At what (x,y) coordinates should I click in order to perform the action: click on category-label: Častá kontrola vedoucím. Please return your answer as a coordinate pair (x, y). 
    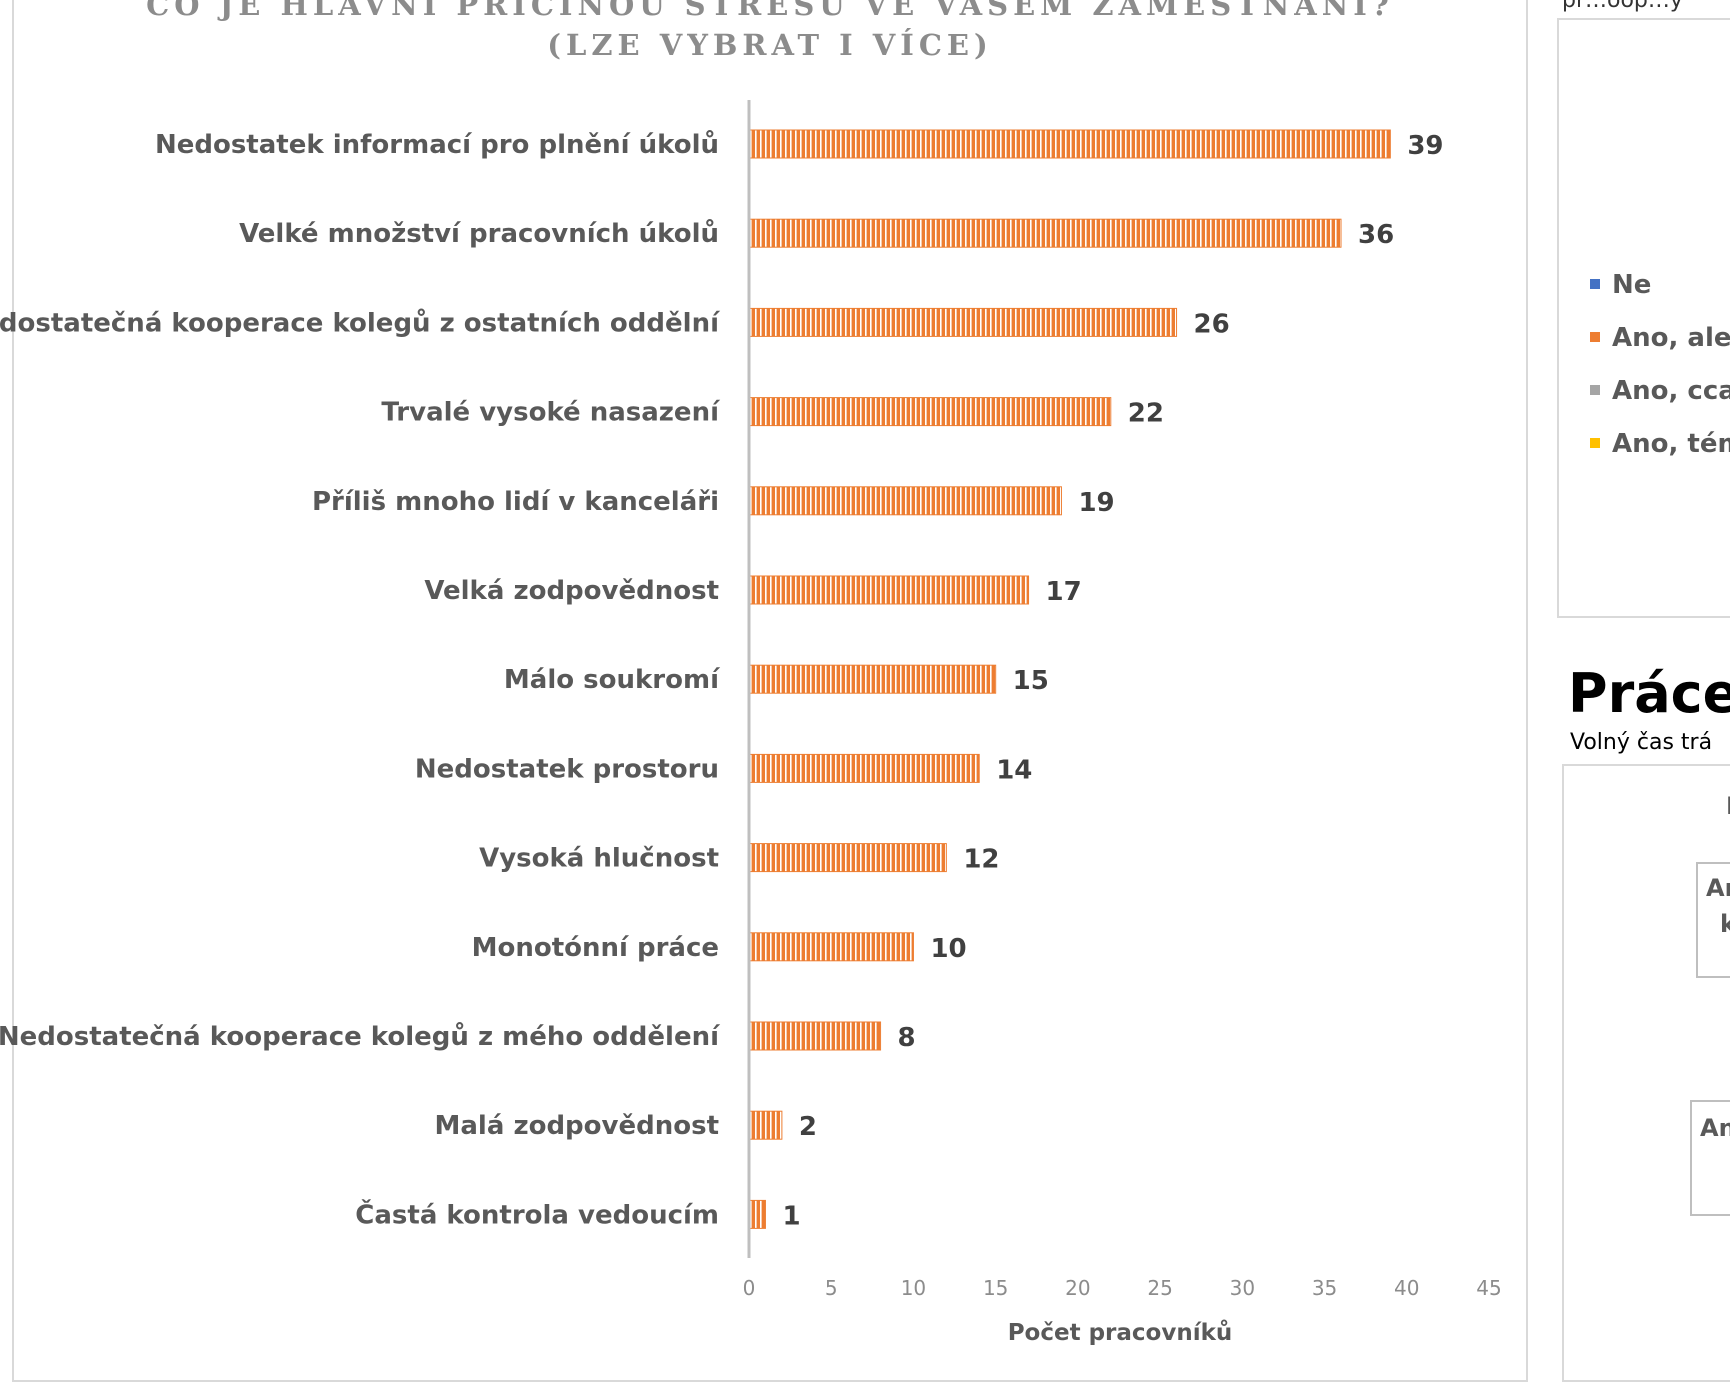
    Looking at the image, I should click on (537, 1214).